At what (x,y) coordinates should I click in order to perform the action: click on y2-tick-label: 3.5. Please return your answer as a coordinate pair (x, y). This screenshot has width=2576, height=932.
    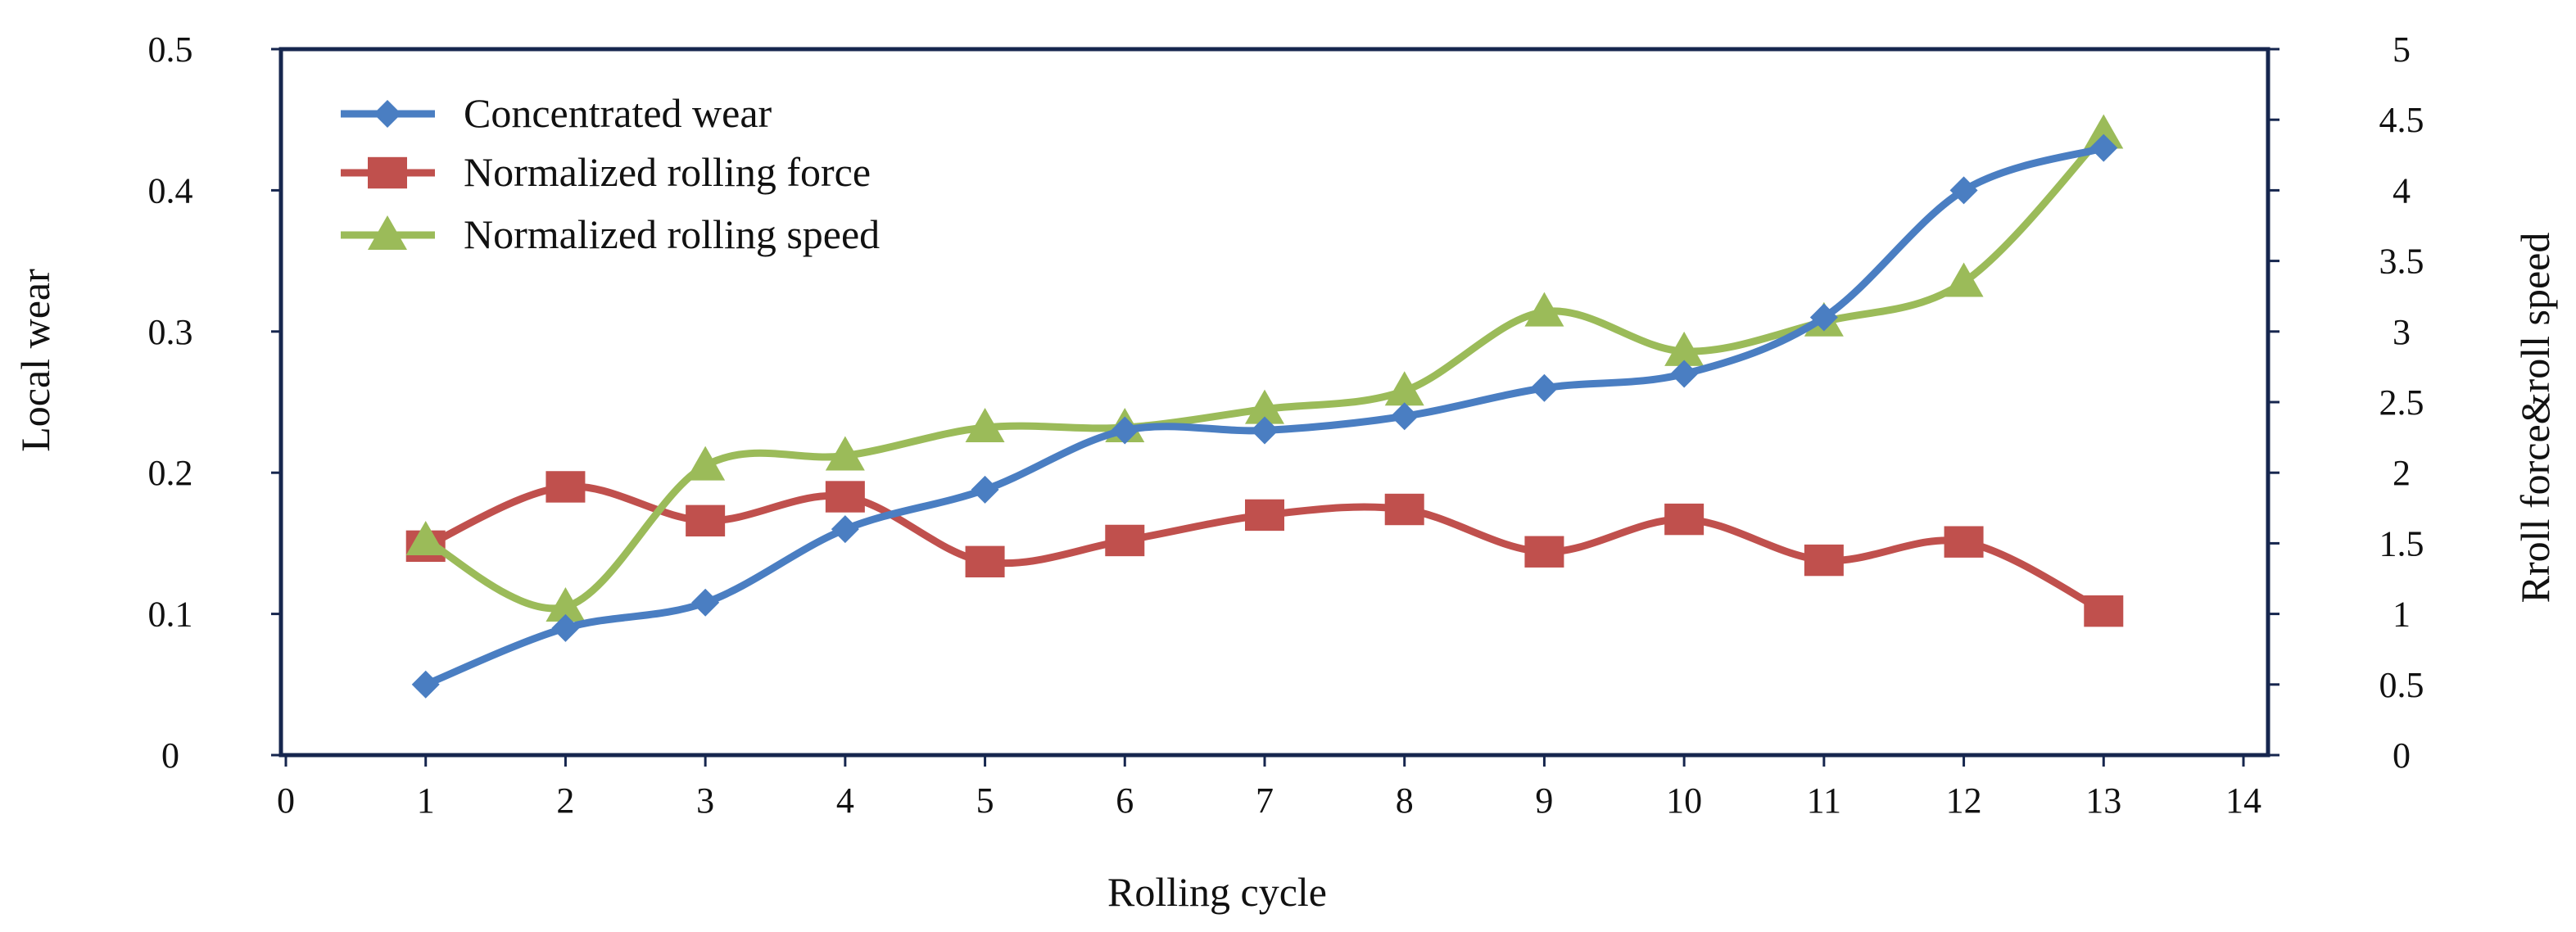
    Looking at the image, I should click on (2401, 262).